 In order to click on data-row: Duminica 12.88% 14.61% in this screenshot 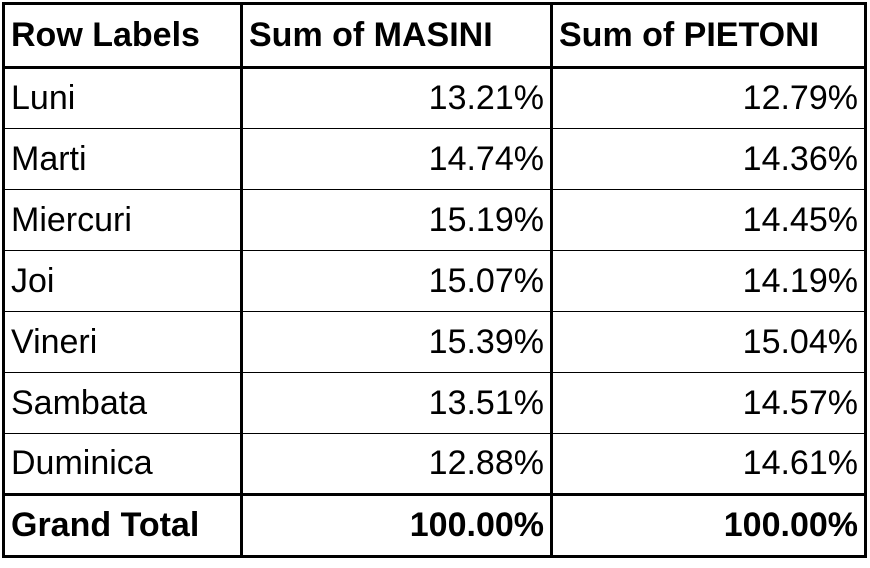, I will do `click(434, 464)`.